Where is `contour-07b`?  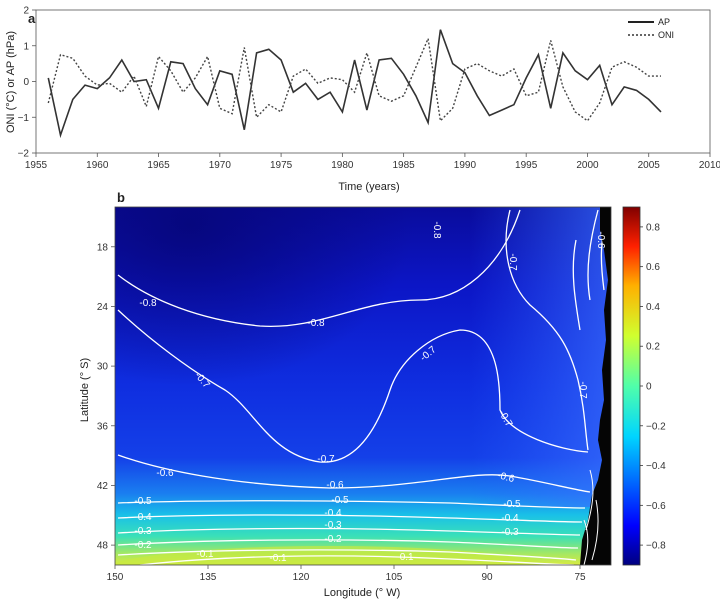 contour-07b is located at coordinates (547, 330).